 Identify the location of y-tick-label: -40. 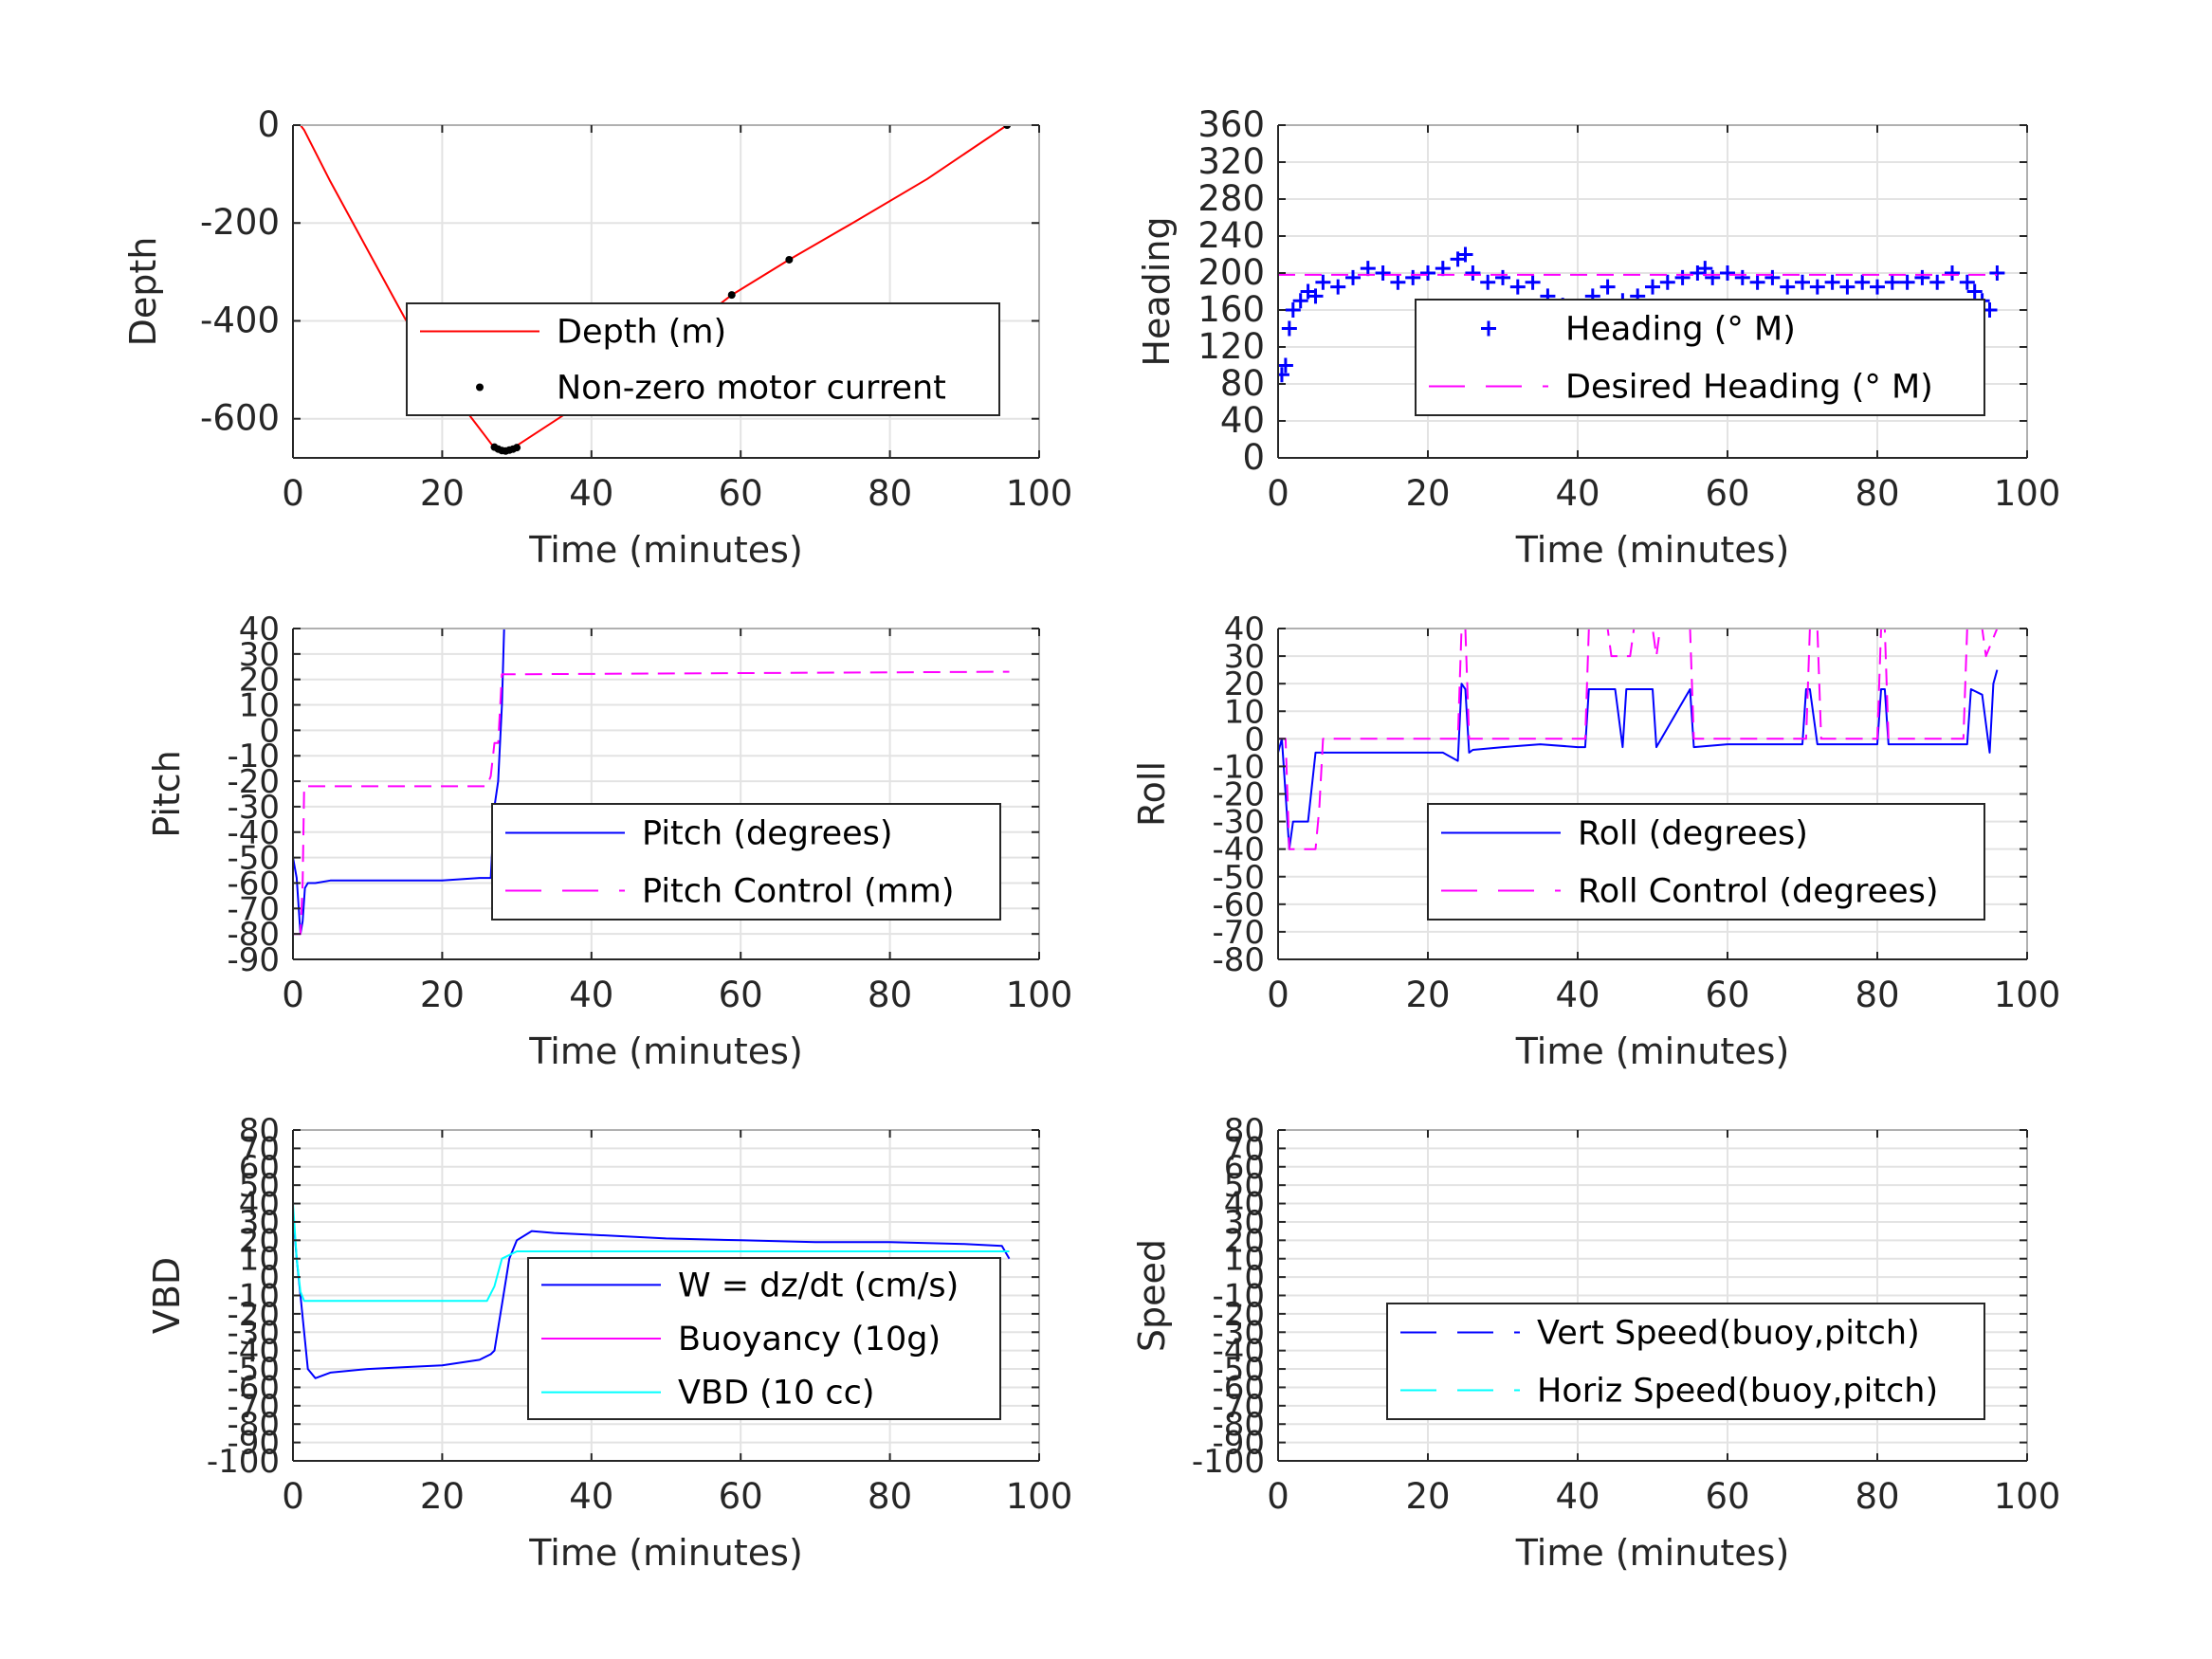
(1238, 1352).